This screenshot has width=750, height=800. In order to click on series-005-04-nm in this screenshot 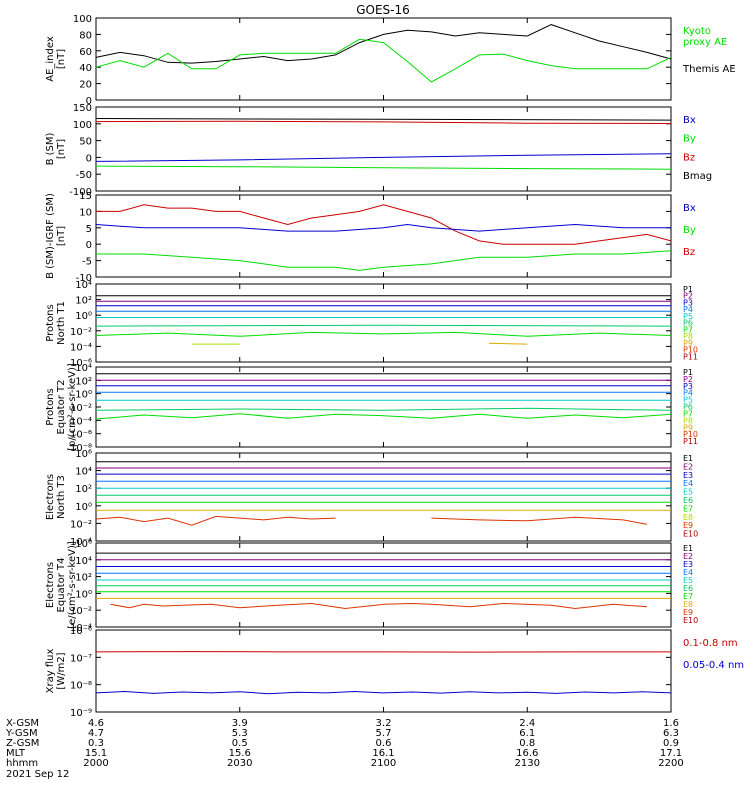, I will do `click(383, 692)`.